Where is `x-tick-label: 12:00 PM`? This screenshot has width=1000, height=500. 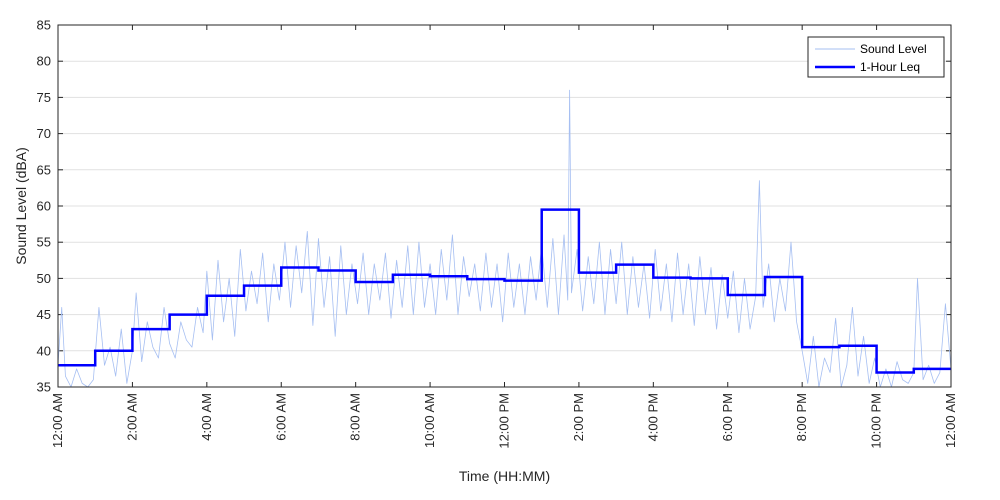
x-tick-label: 12:00 PM is located at coordinates (504, 421).